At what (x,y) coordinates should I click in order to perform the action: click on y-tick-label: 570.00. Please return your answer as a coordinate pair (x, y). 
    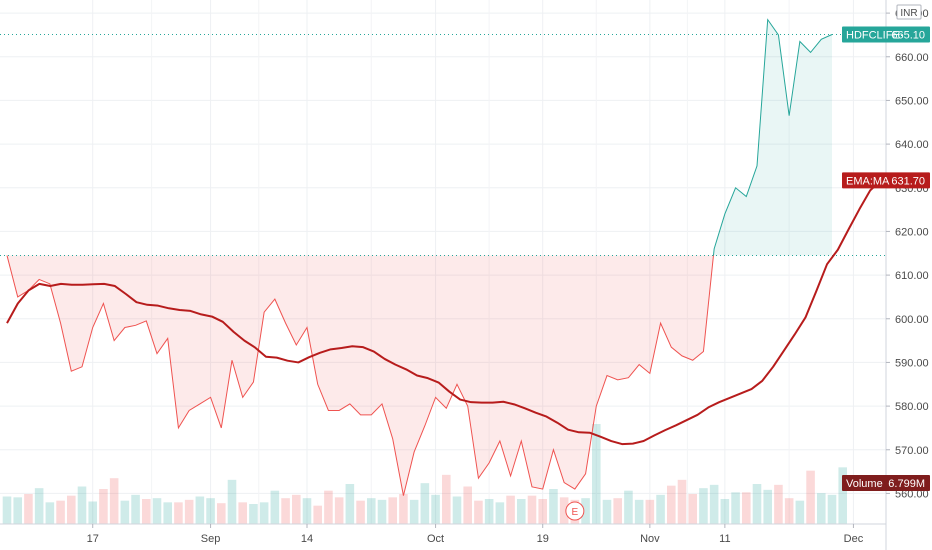
    Looking at the image, I should click on (912, 451).